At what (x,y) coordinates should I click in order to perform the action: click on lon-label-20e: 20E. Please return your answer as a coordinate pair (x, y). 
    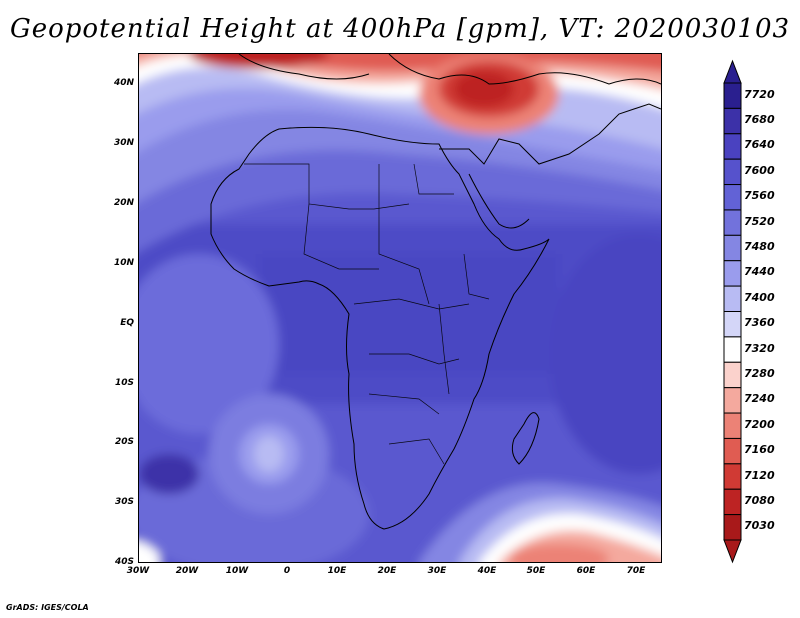
    Looking at the image, I should click on (387, 571).